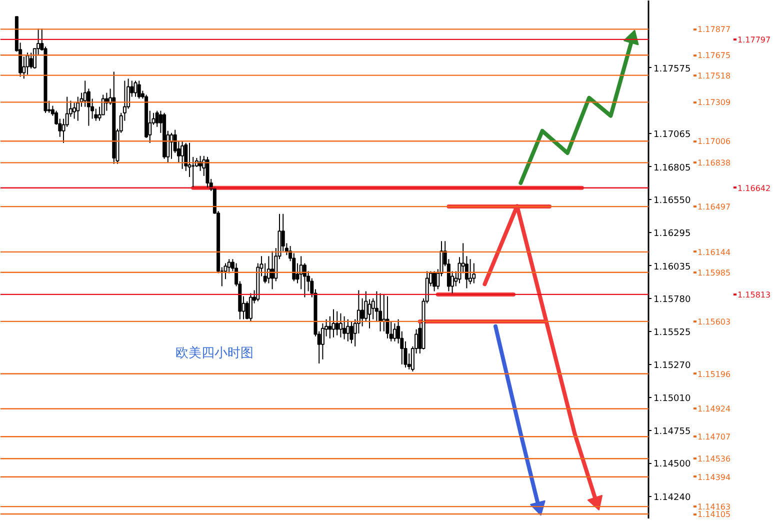 This screenshot has height=532, width=773. Describe the element at coordinates (714, 374) in the screenshot. I see `ref-line-label: 1.15196` at that location.